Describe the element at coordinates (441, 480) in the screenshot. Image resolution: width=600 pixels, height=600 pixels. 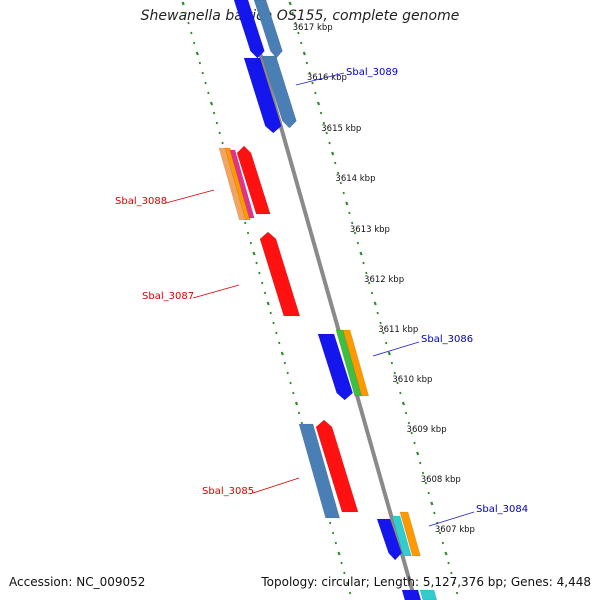
I see `scale-tick-label: 3608 kbp` at that location.